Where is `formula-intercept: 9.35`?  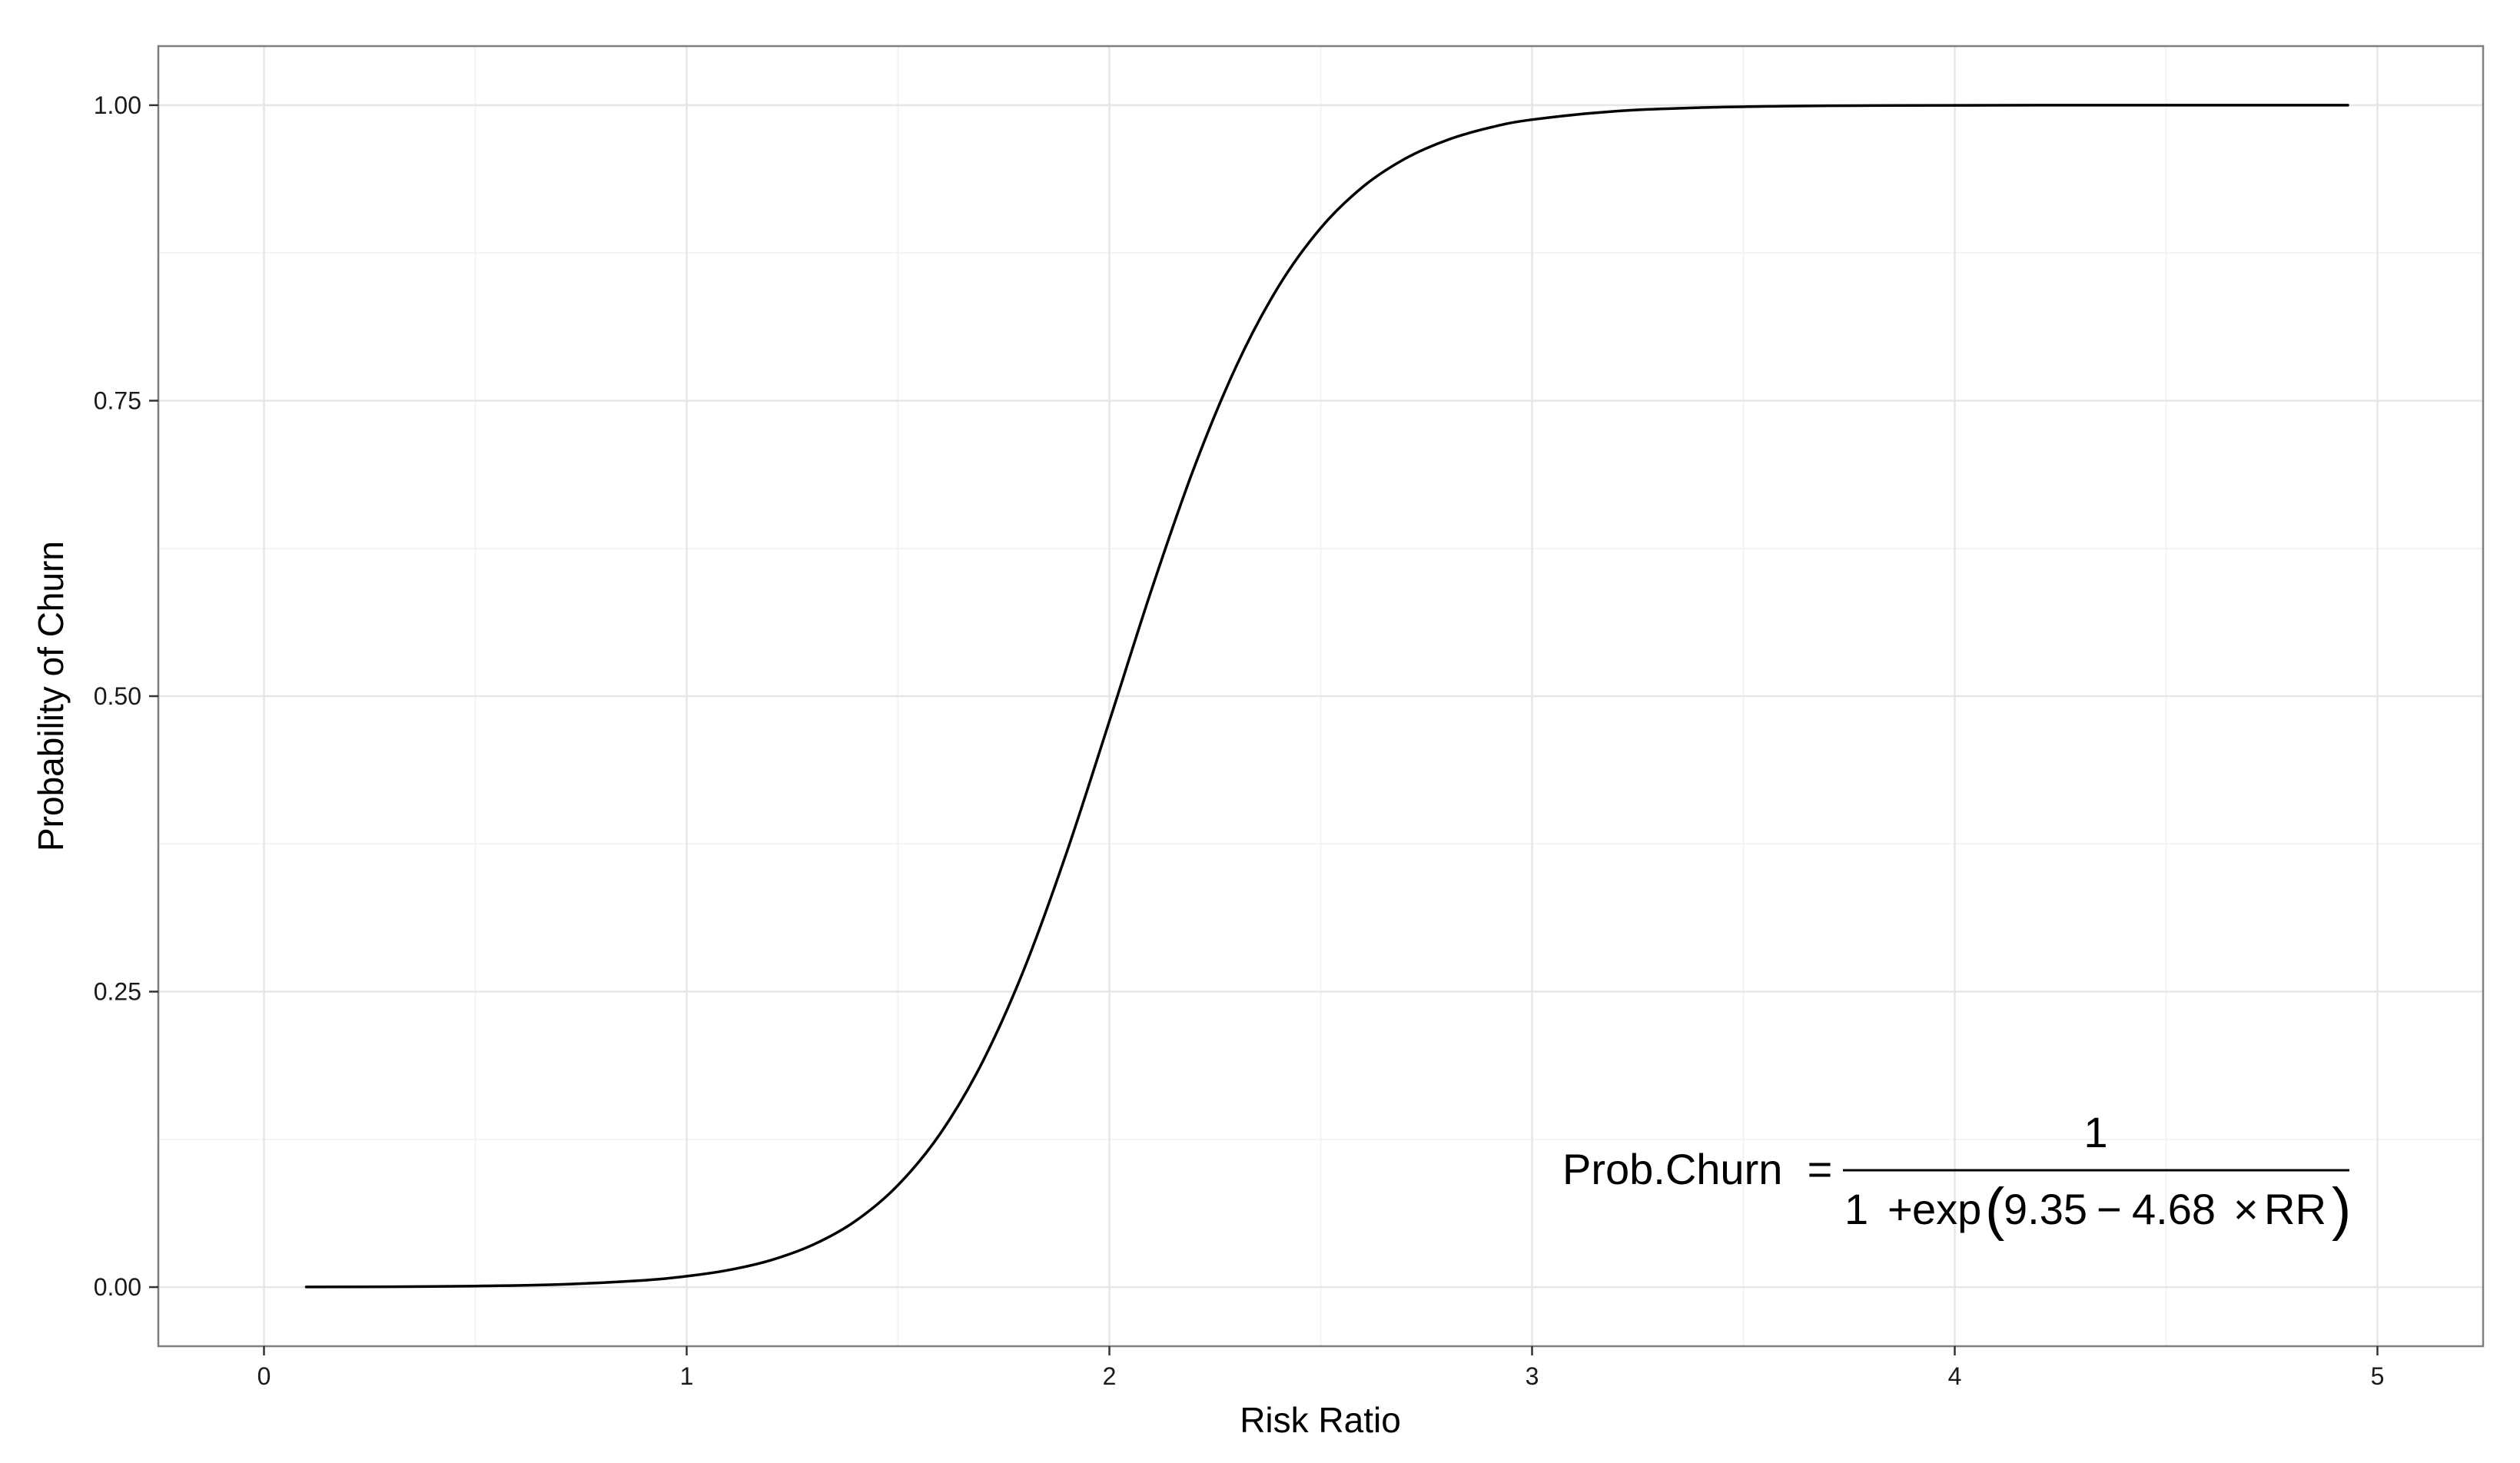 formula-intercept: 9.35 is located at coordinates (2046, 1209).